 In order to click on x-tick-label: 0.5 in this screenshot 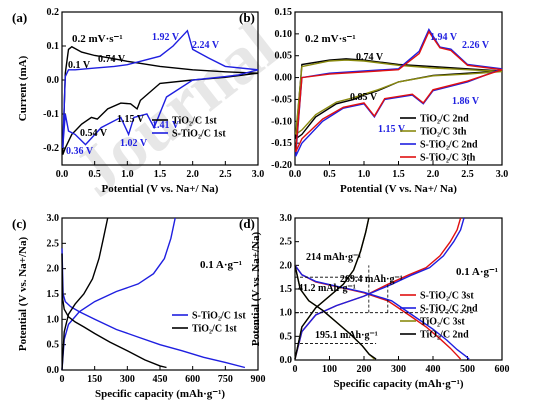, I will do `click(94, 174)`.